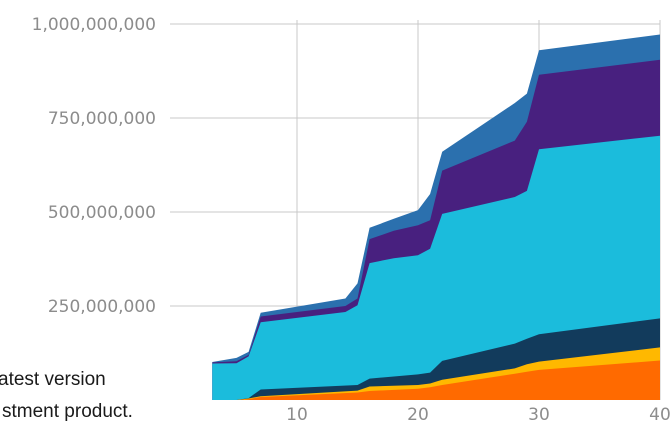 This screenshot has height=428, width=672. Describe the element at coordinates (660, 415) in the screenshot. I see `x-tick-label: 40` at that location.